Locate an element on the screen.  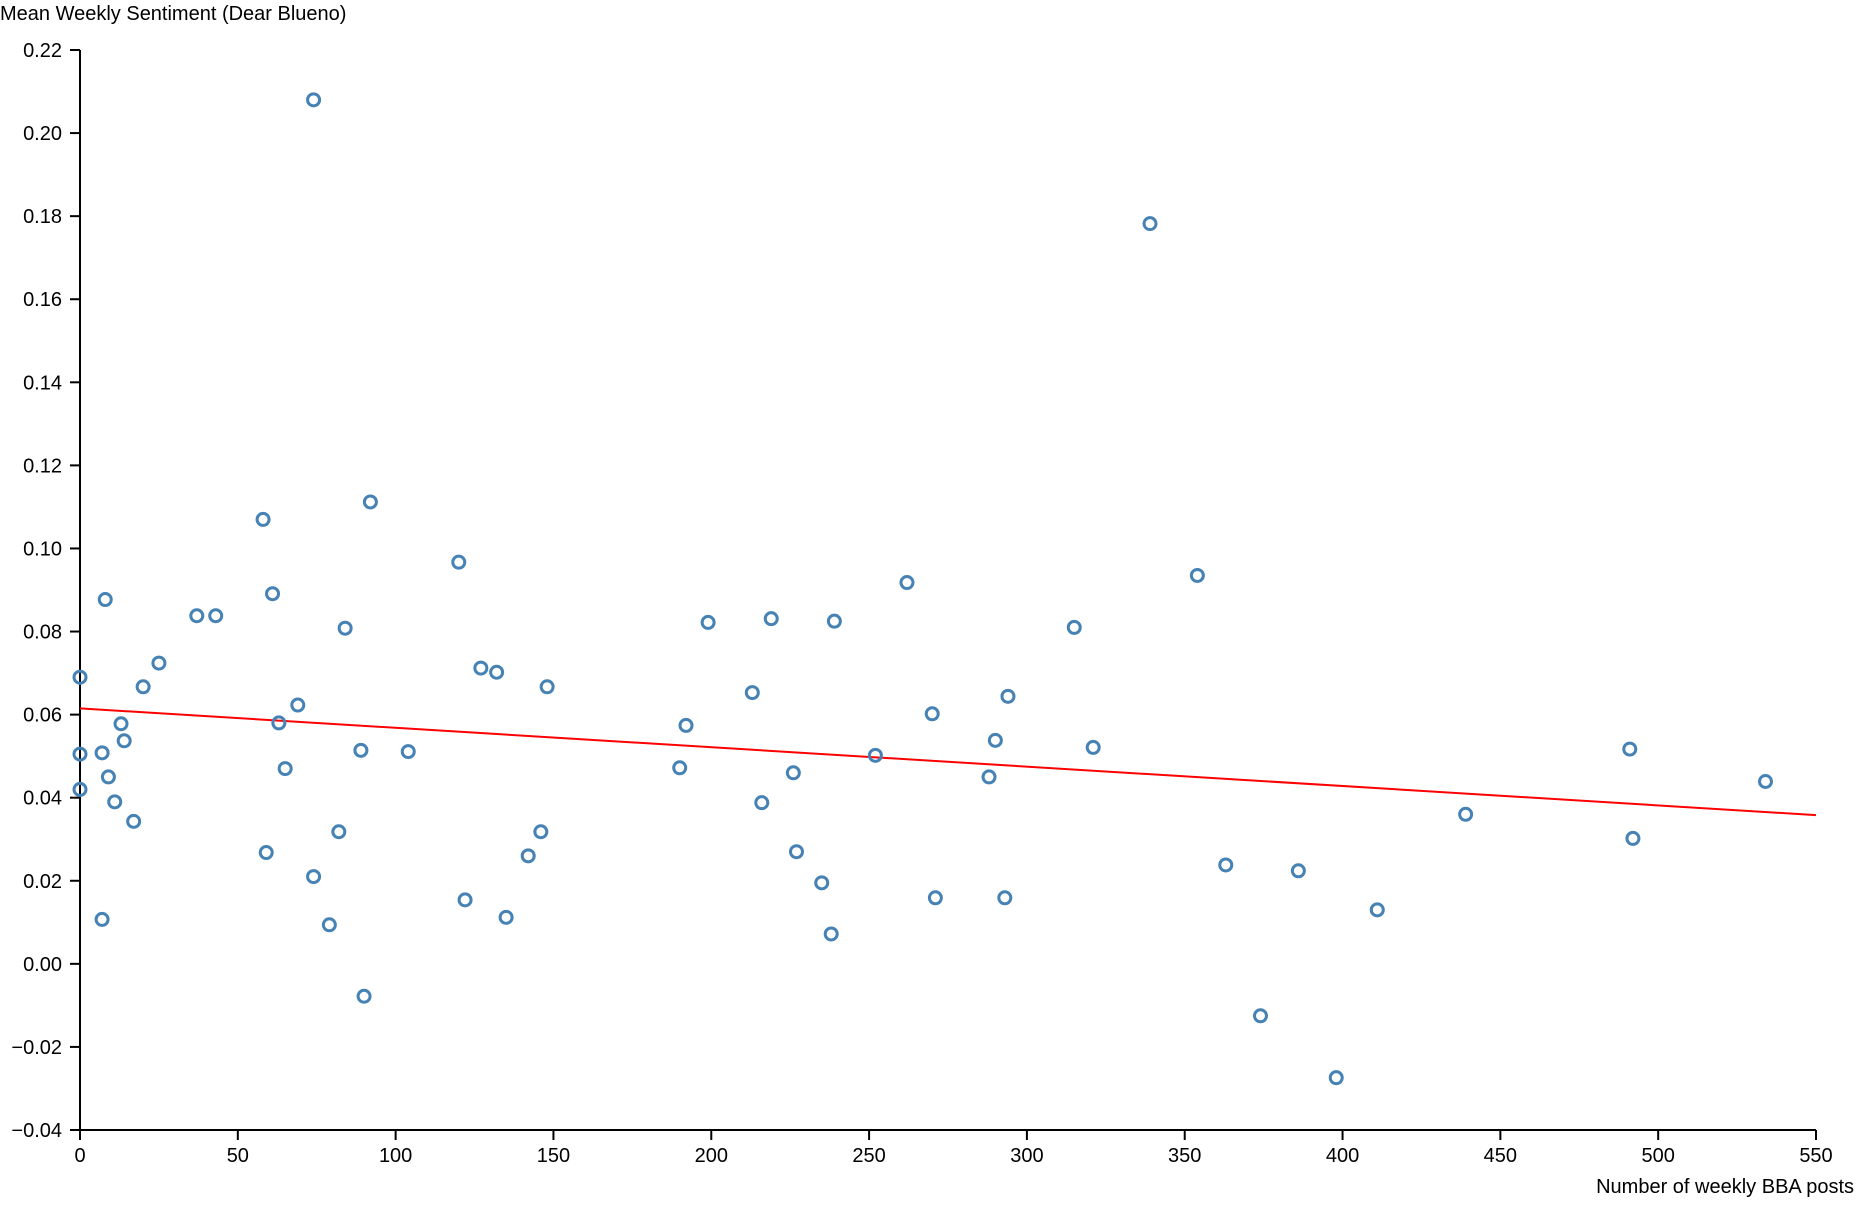
x-tick-label: 0 is located at coordinates (79, 1156).